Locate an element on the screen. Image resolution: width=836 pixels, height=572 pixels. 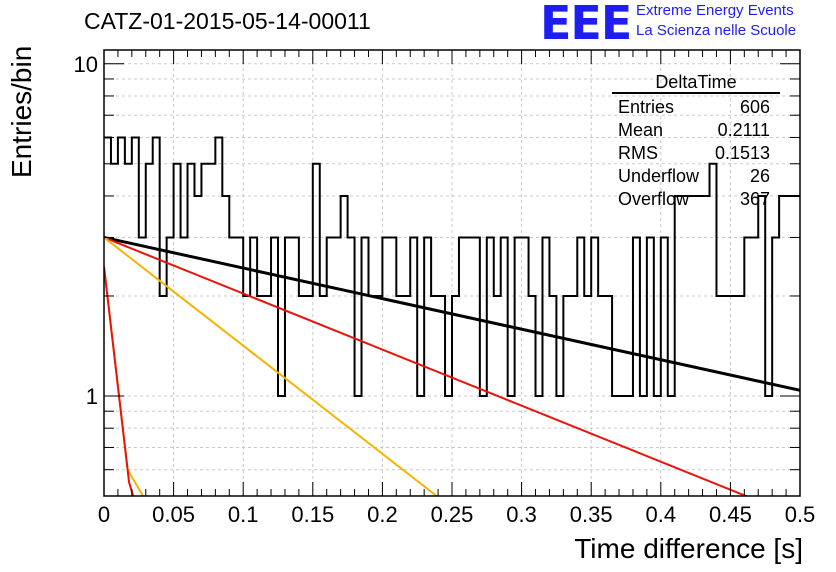
x-tick-label: 0.5 is located at coordinates (800, 514).